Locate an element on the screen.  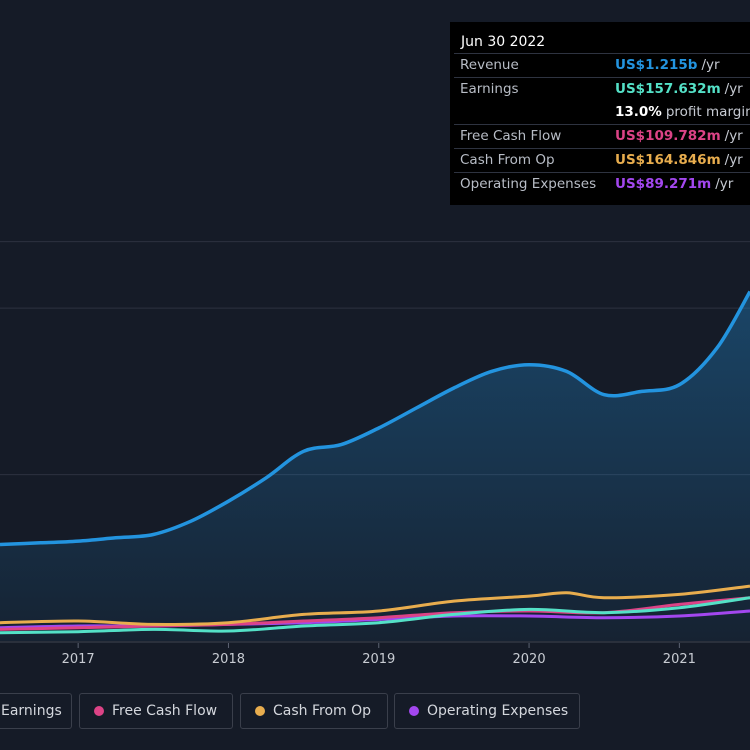
legend-label: Cash From Op is located at coordinates (322, 711).